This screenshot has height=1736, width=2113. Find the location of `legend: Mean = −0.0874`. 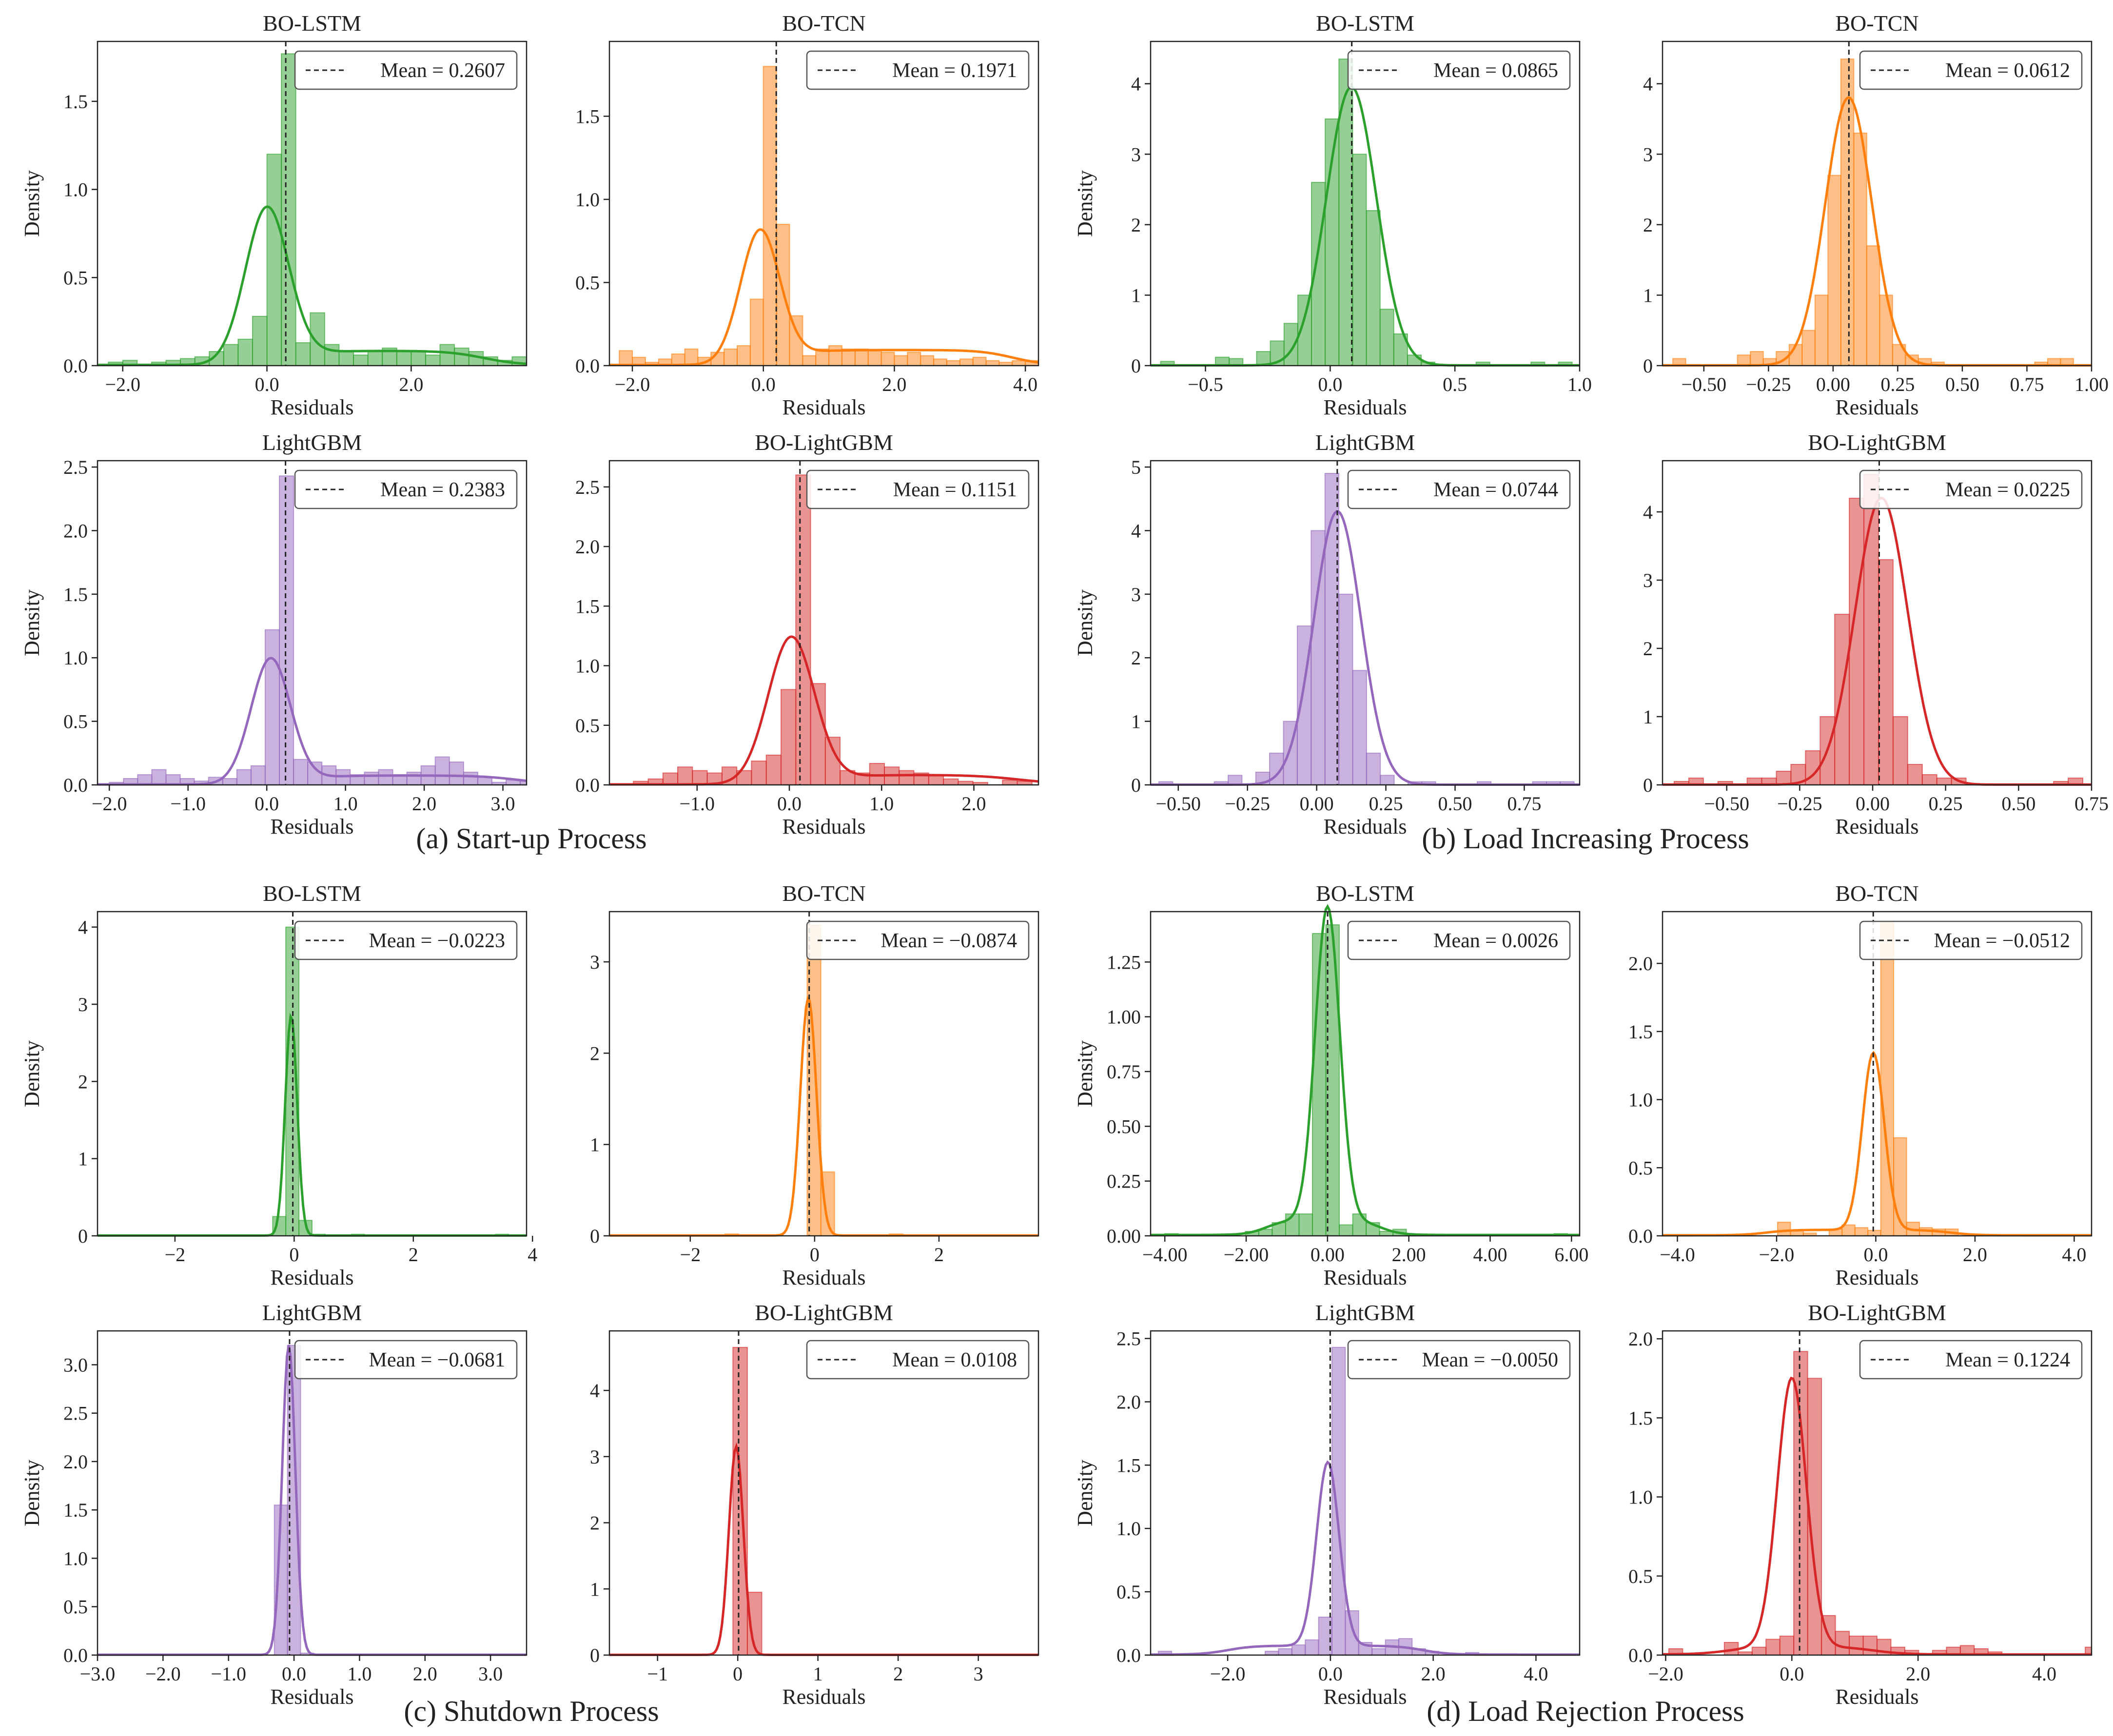

legend: Mean = −0.0874 is located at coordinates (918, 940).